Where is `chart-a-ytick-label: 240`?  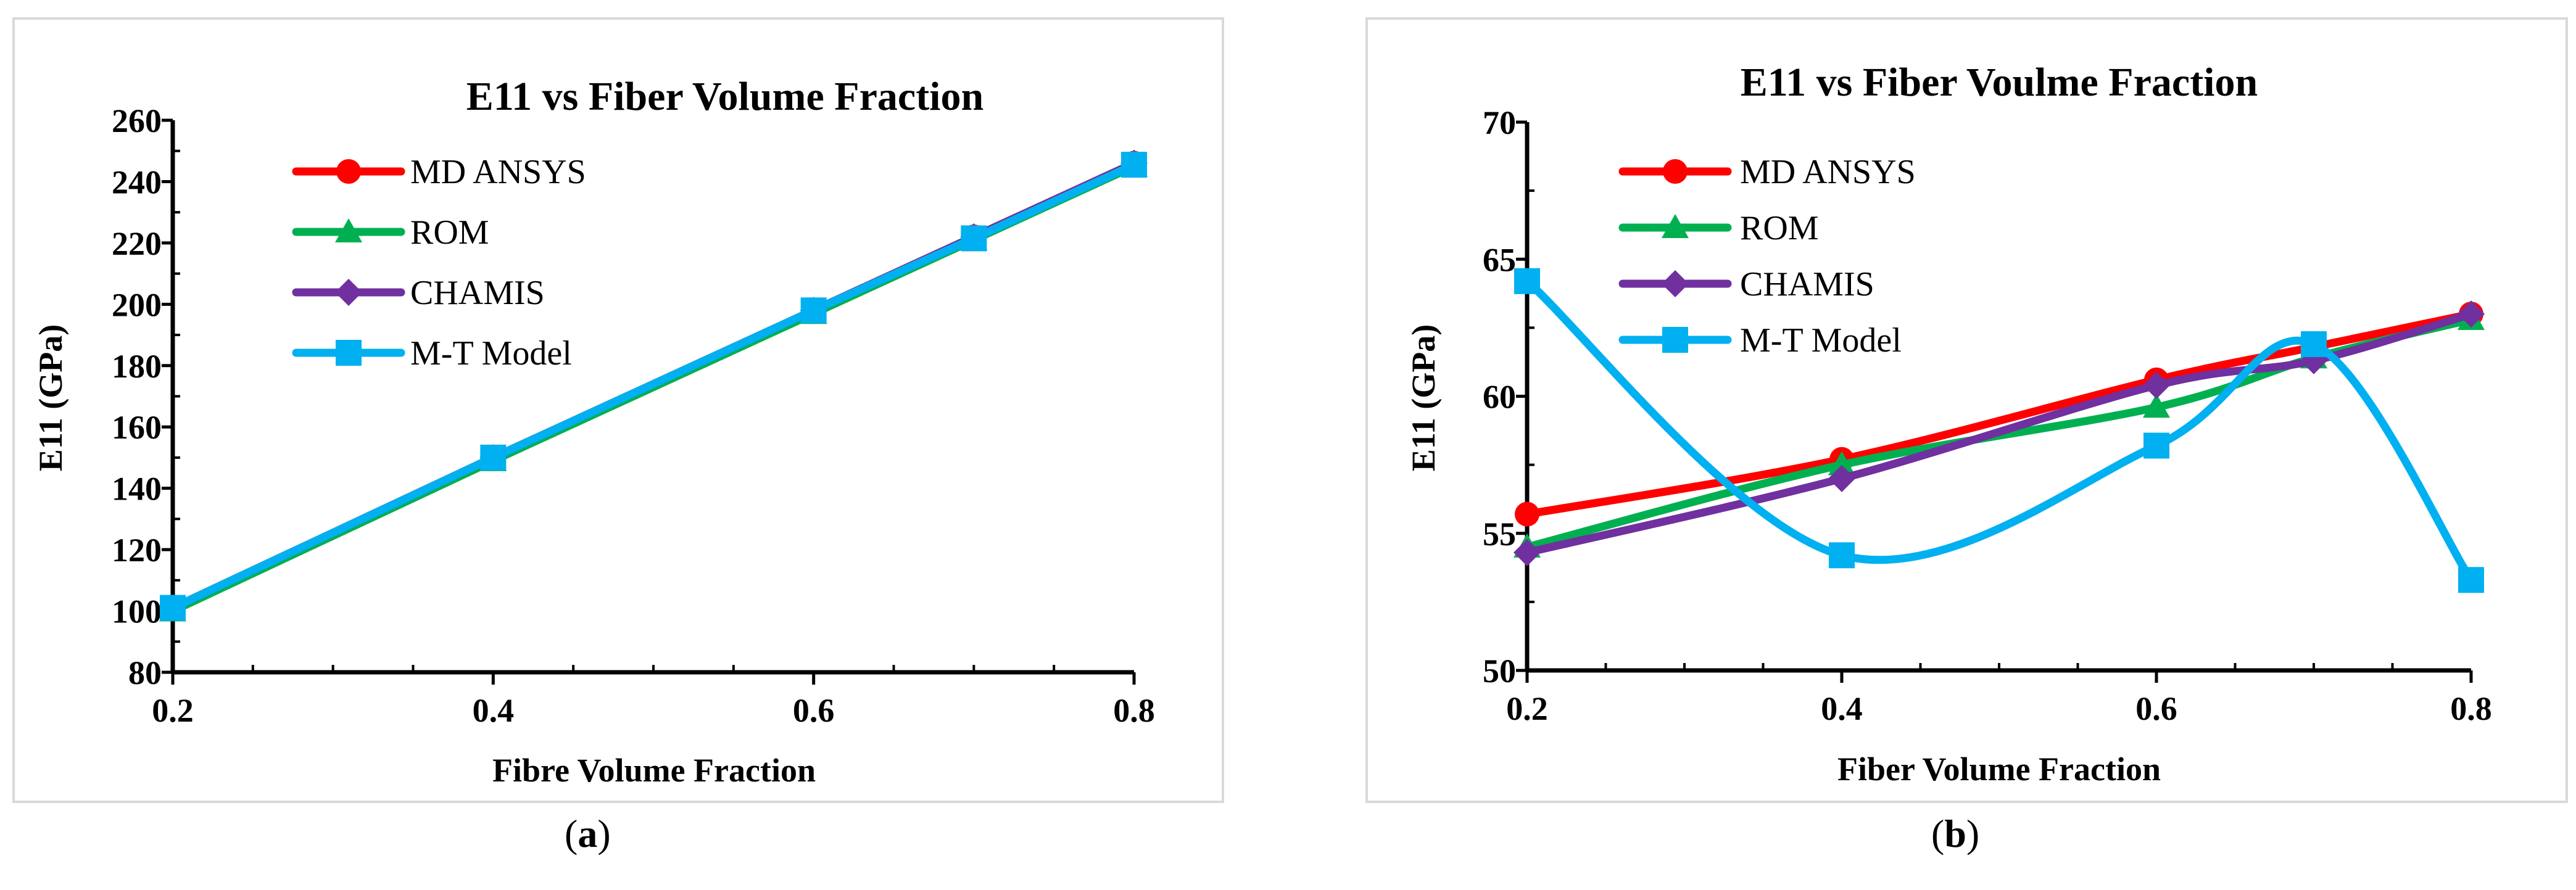 chart-a-ytick-label: 240 is located at coordinates (137, 181).